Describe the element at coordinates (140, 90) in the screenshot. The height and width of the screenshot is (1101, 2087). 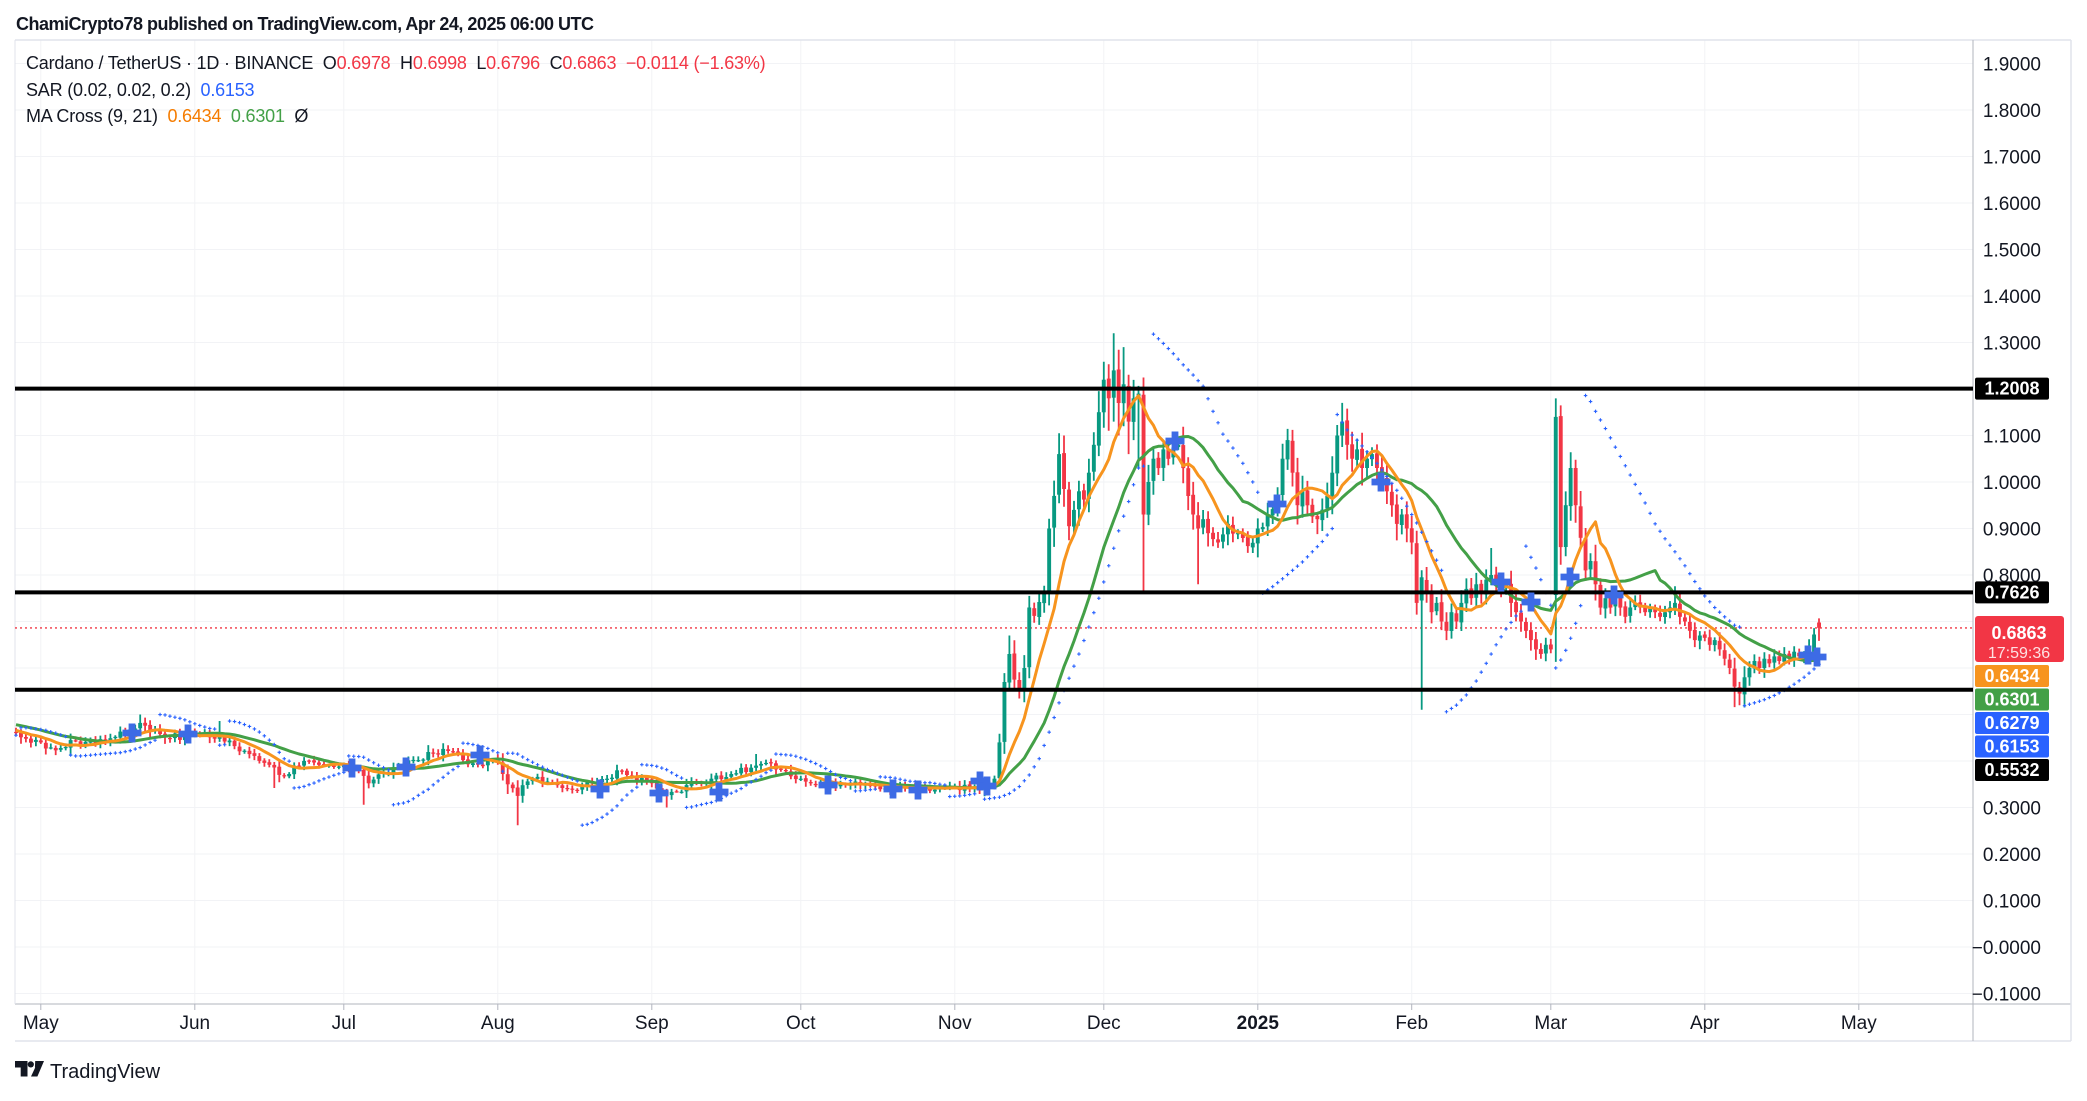
I see `svg-text: SAR (0.02, 0.02, 0.2) 0.6153` at that location.